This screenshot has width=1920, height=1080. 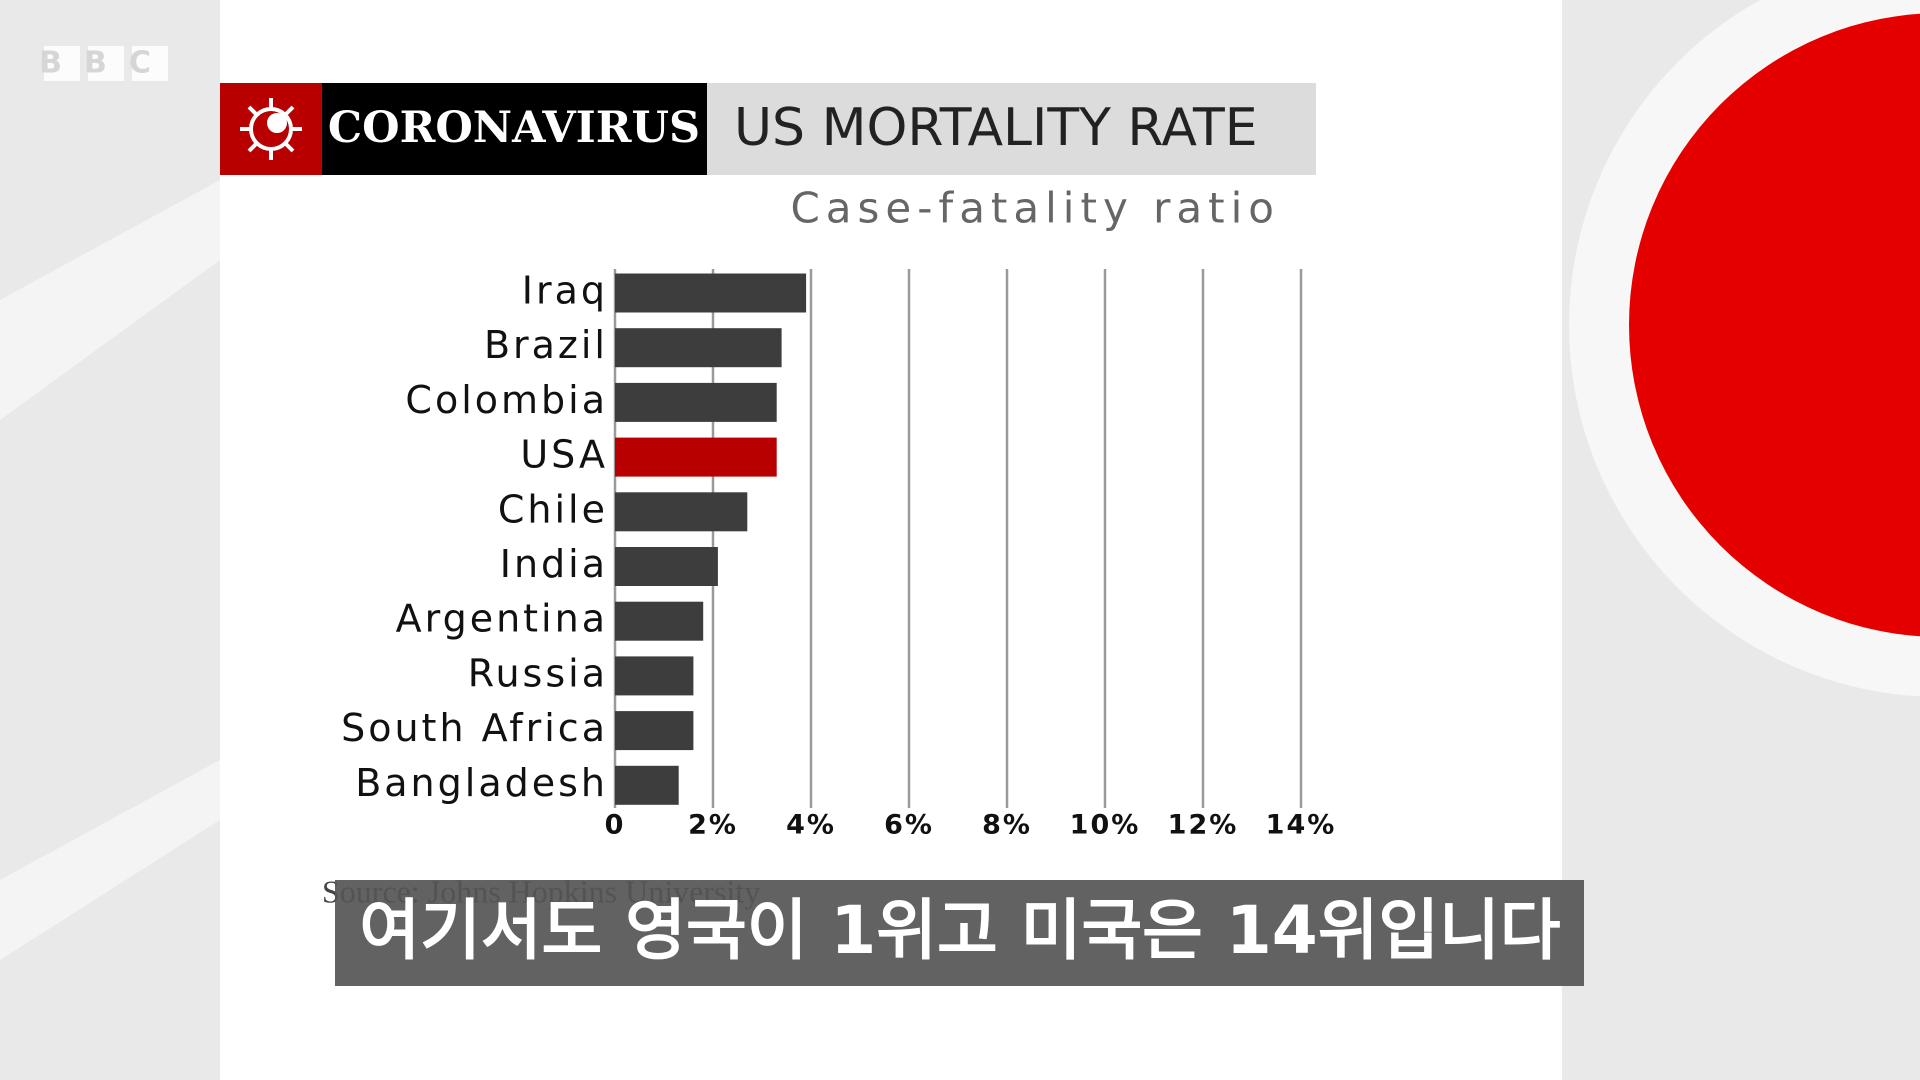 What do you see at coordinates (811, 825) in the screenshot?
I see `x-tick-label: 4%` at bounding box center [811, 825].